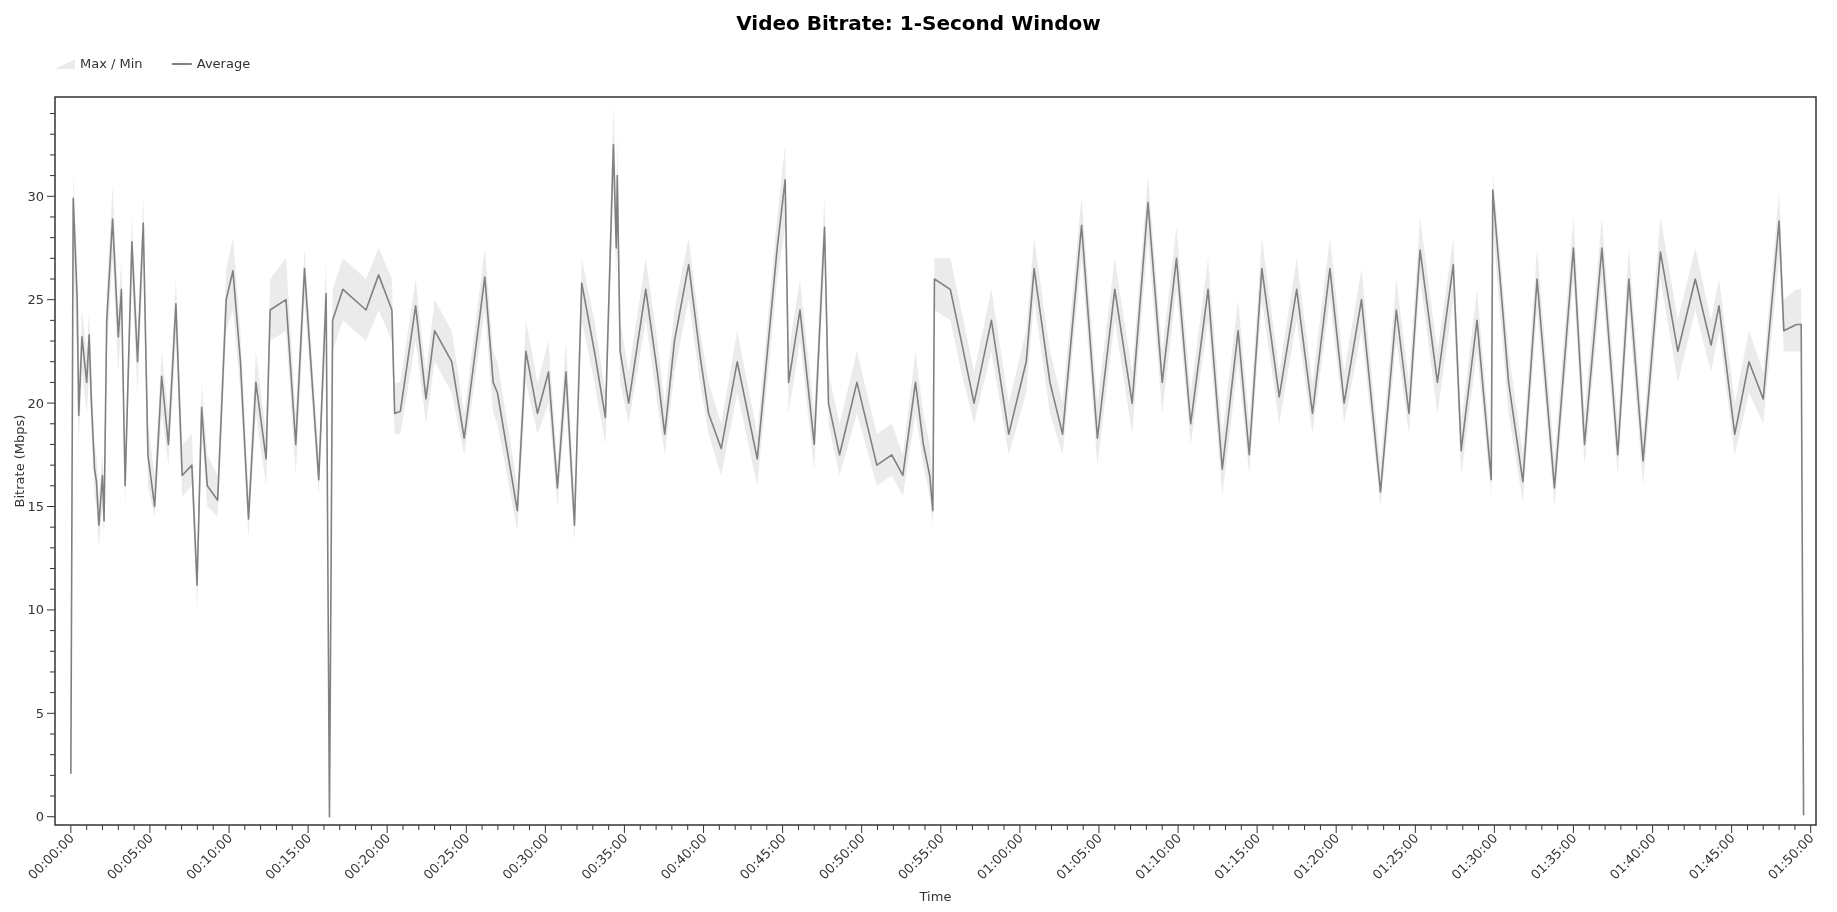 This screenshot has height=912, width=1837. Describe the element at coordinates (39, 817) in the screenshot. I see `y-tick-label: 0` at that location.